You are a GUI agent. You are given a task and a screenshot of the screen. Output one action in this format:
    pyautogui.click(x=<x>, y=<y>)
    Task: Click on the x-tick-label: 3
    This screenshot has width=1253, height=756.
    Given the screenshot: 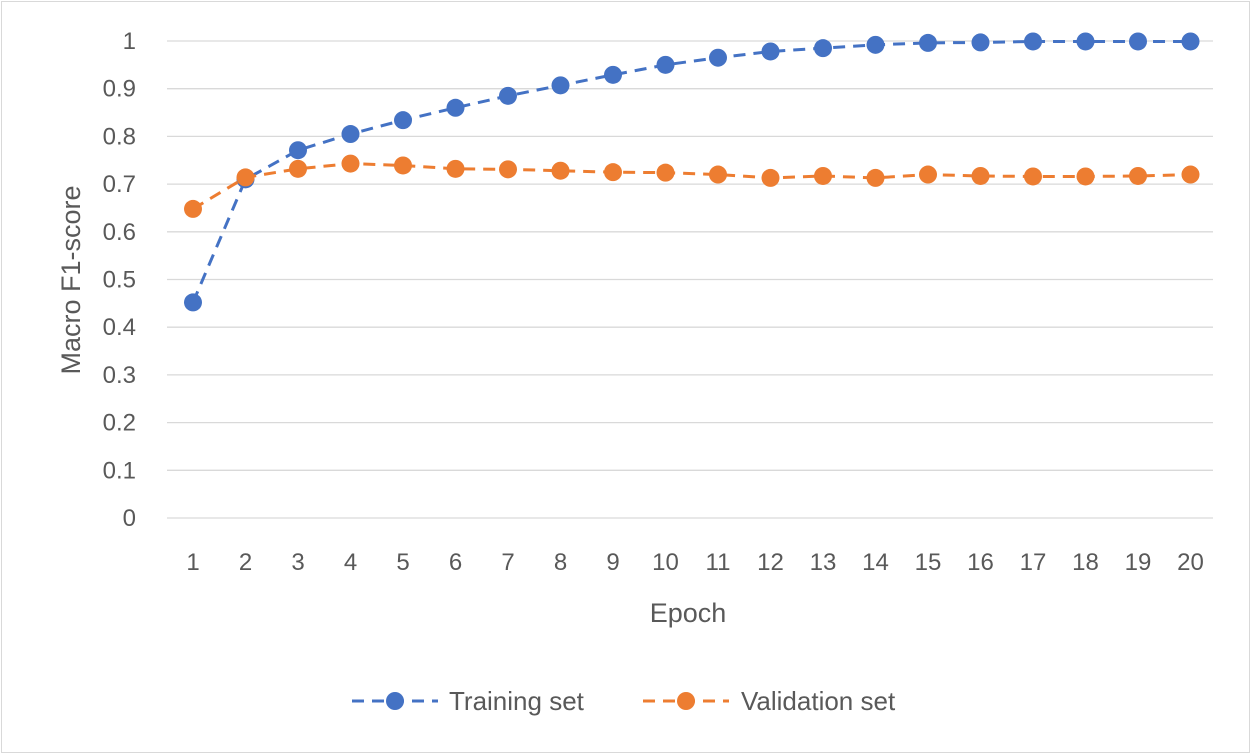 What is the action you would take?
    pyautogui.click(x=297, y=562)
    